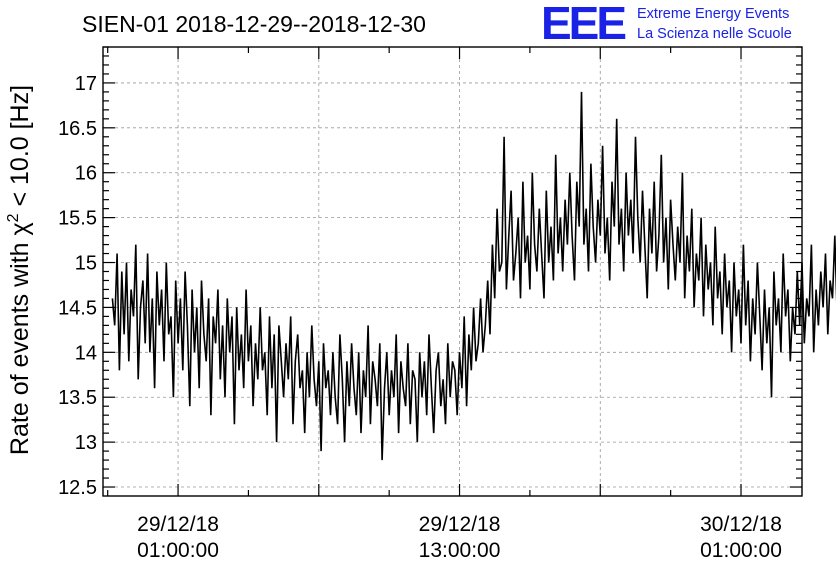 This screenshot has height=572, width=836. I want to click on logo-mark: EEE, so click(583, 24).